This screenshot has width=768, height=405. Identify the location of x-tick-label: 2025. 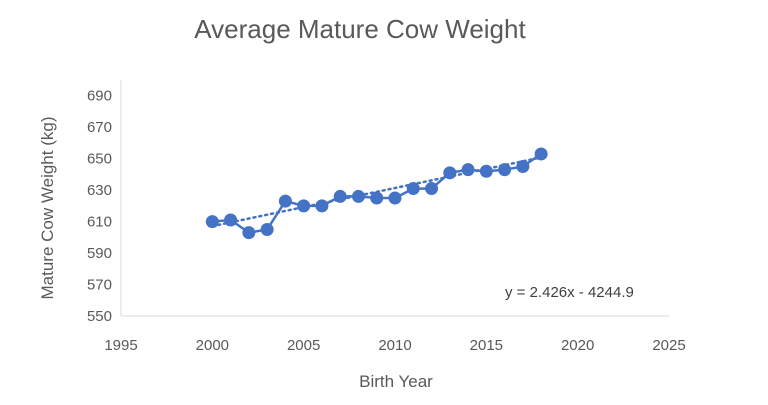
(668, 345).